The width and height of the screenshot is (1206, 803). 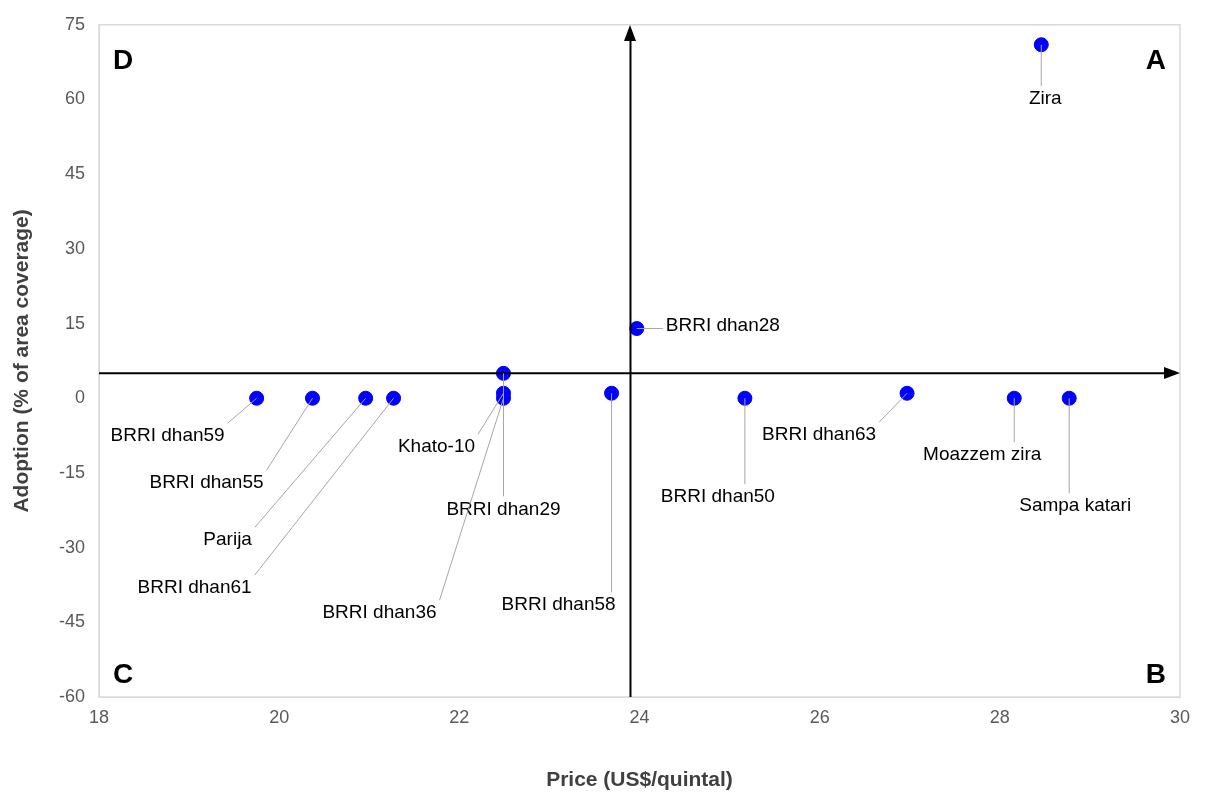 What do you see at coordinates (639, 779) in the screenshot?
I see `x-axis-title: Price (US$/quintal)` at bounding box center [639, 779].